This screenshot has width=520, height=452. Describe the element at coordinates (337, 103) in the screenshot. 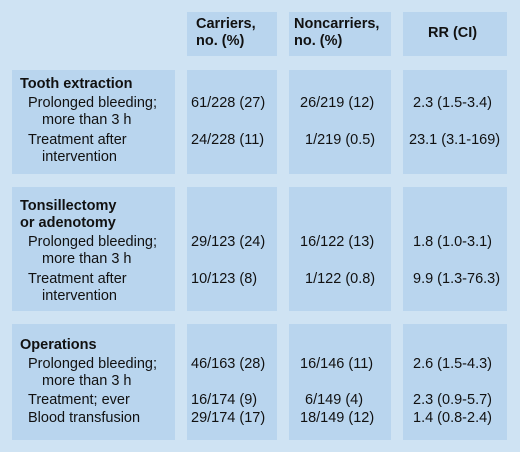

I see `noncarriers-value: 26/219 (12)` at that location.